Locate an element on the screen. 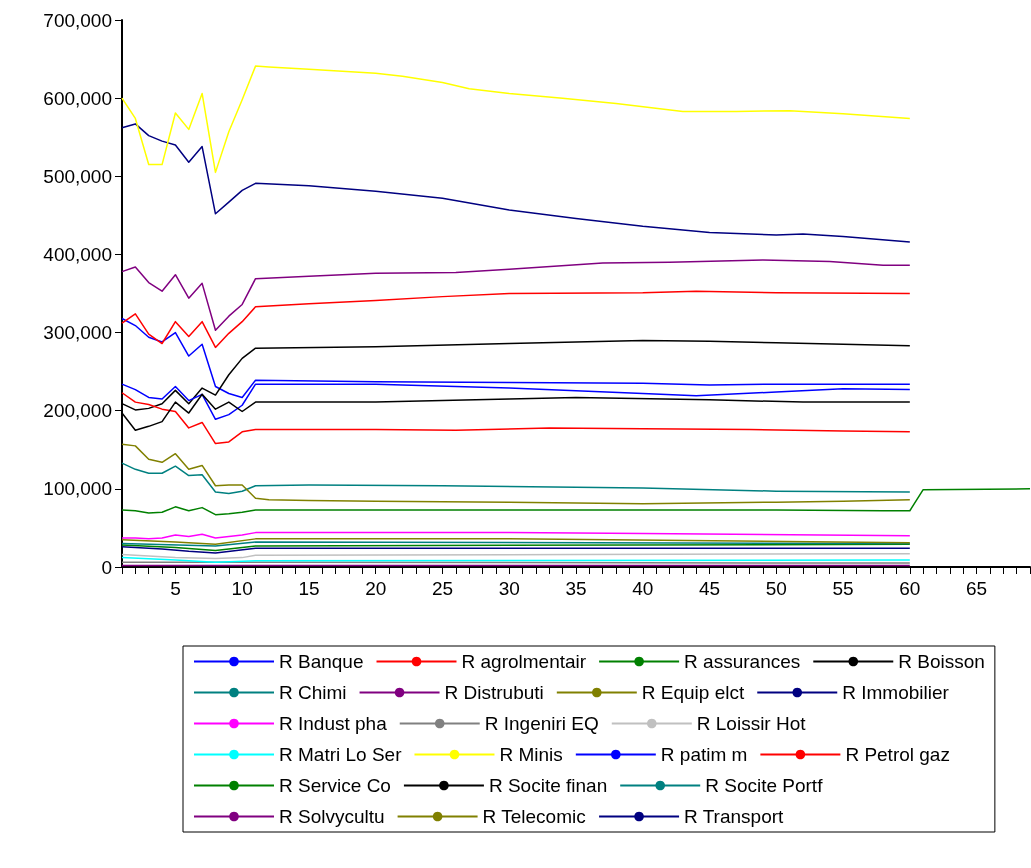  legend-label: R patim m is located at coordinates (704, 754).